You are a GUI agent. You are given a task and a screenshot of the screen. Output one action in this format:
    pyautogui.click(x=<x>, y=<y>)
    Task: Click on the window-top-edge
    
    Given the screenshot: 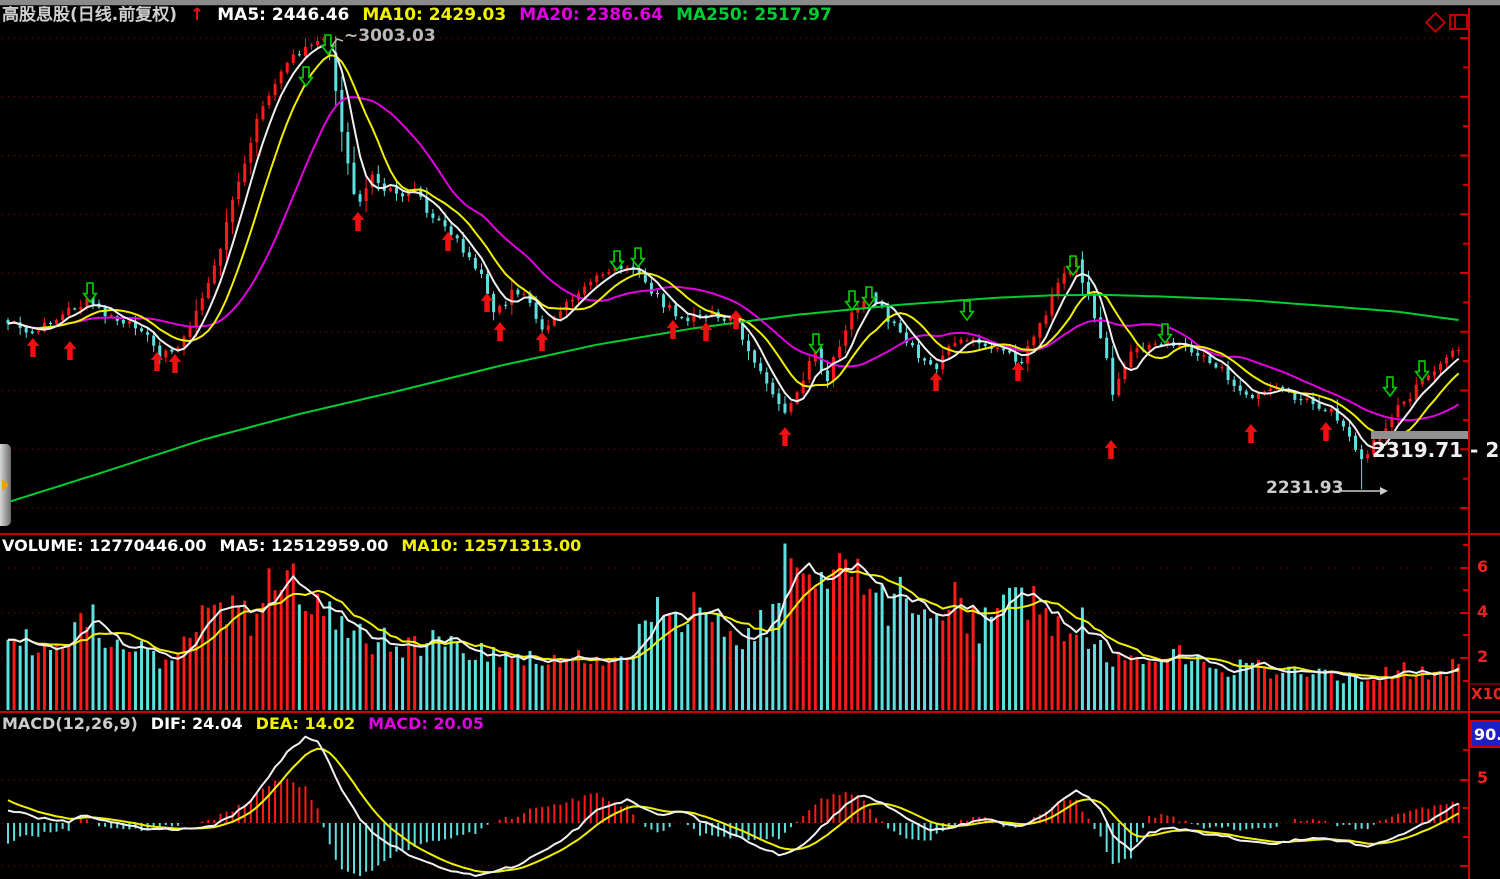 What is the action you would take?
    pyautogui.click(x=750, y=3)
    